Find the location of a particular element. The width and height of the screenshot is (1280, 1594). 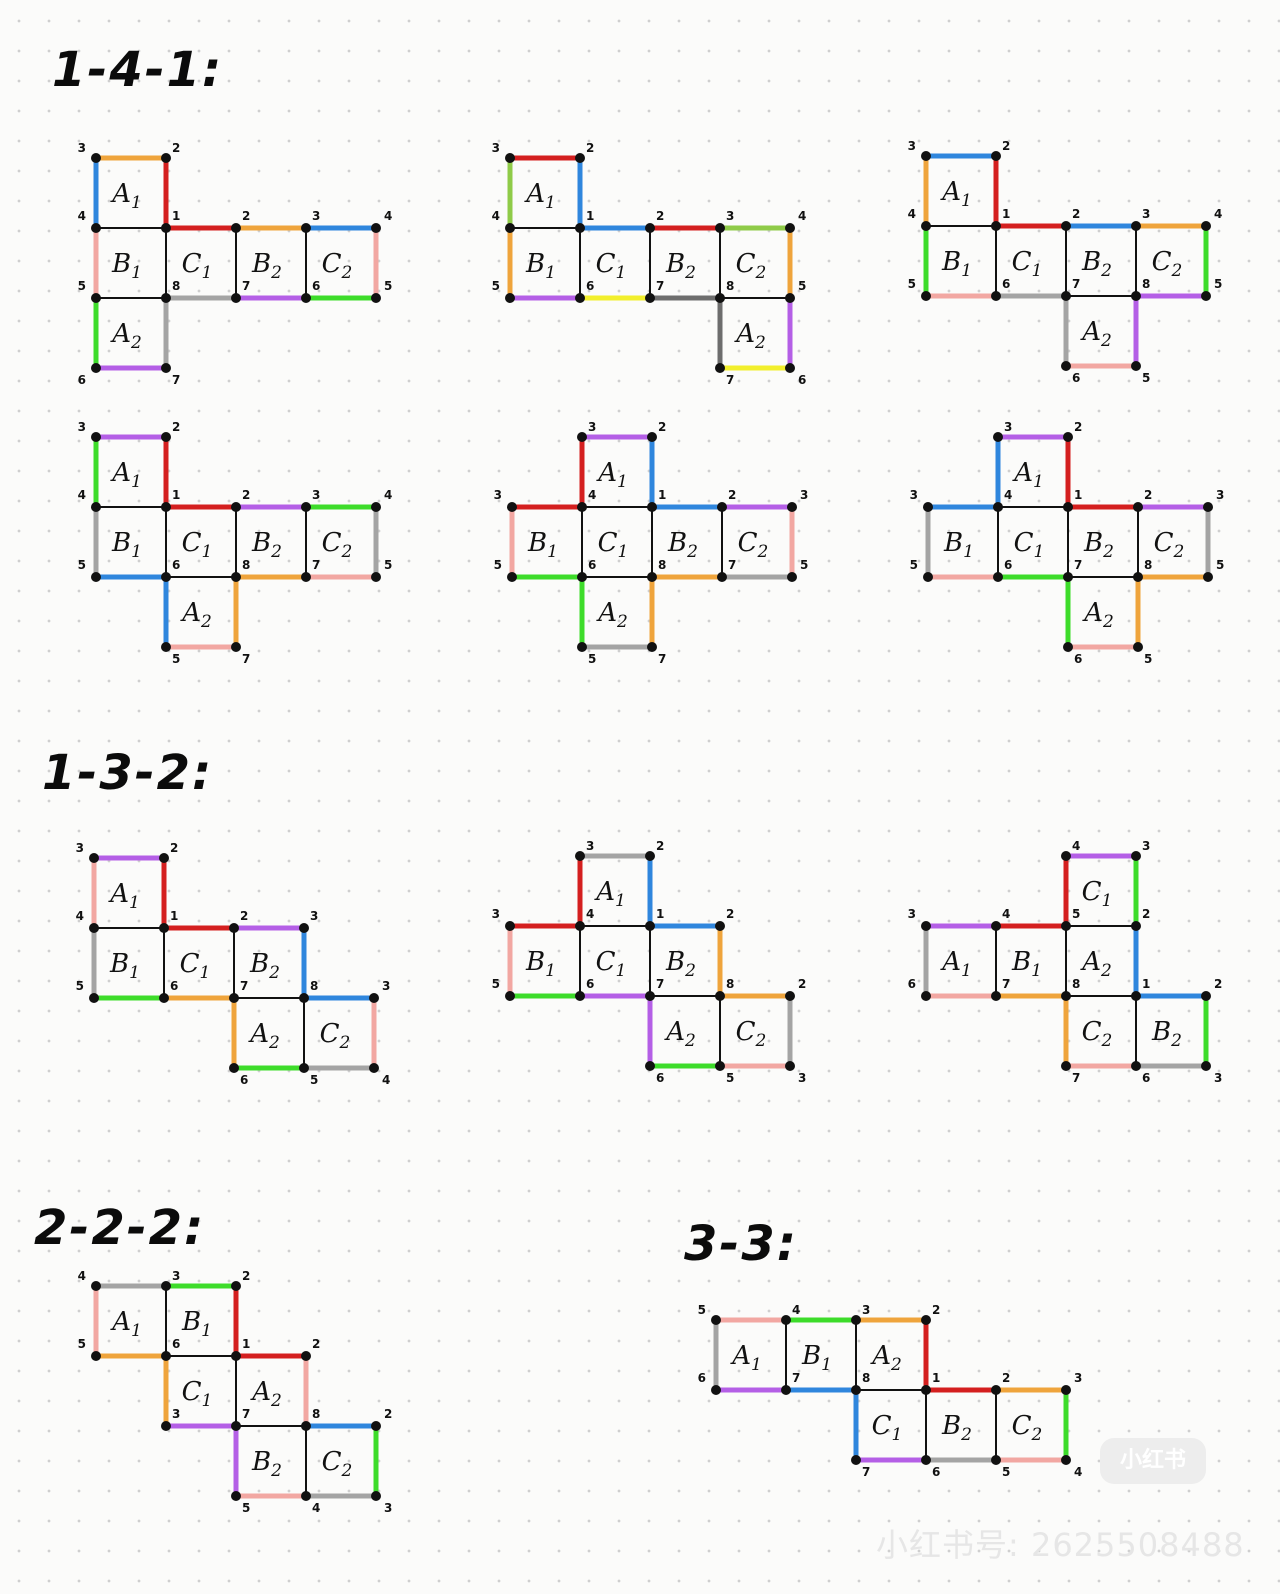

cube-net-10: A1 B1 C1 A2 B2 C2 4 3 2 5 6 1 2 3 7 8 2 5 4 3 is located at coordinates (235, 1392).